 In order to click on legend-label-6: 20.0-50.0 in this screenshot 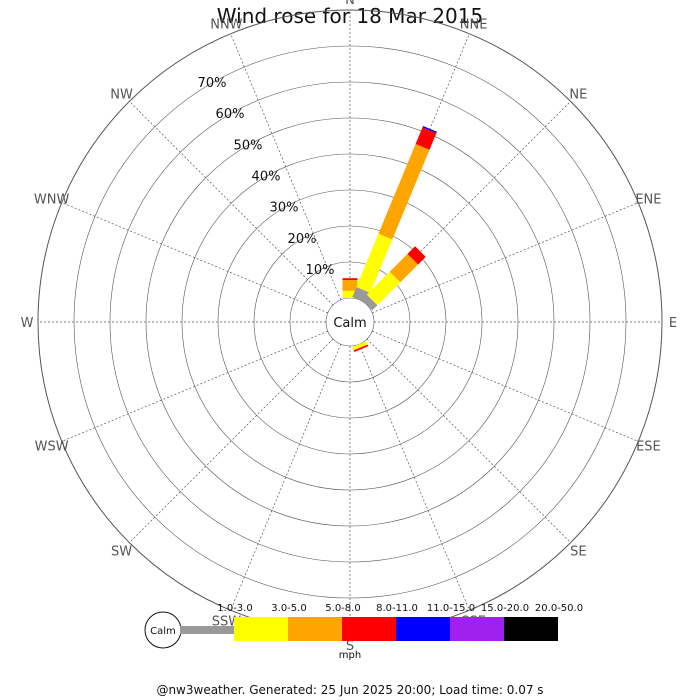, I will do `click(559, 608)`.